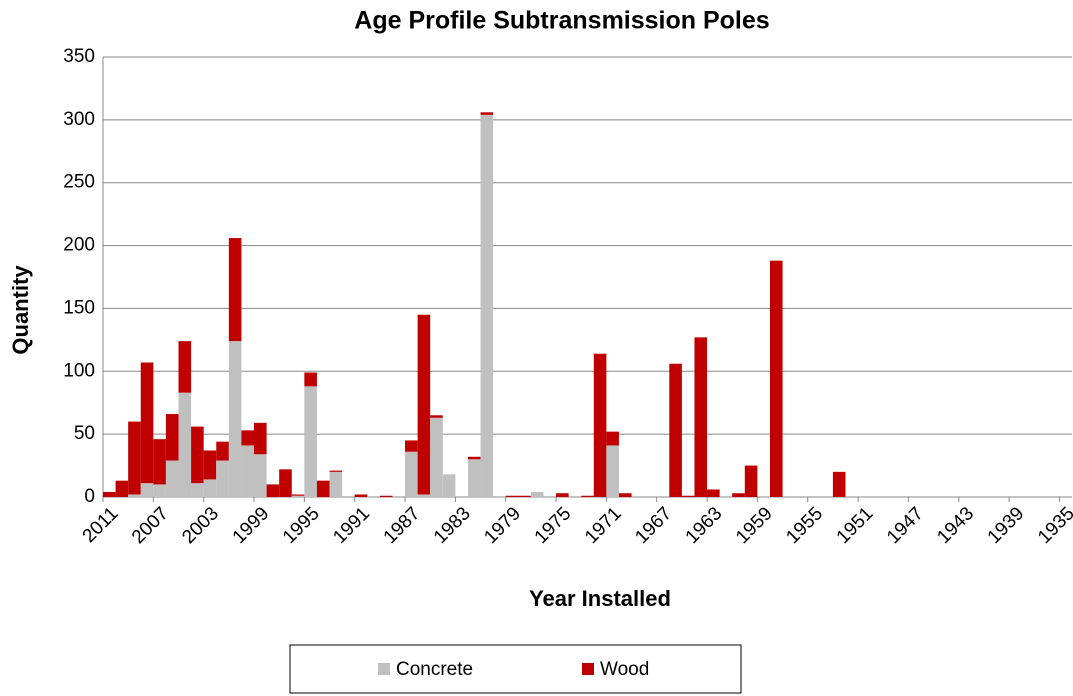 Image resolution: width=1073 pixels, height=696 pixels. What do you see at coordinates (79, 307) in the screenshot?
I see `y-tick-label: 150` at bounding box center [79, 307].